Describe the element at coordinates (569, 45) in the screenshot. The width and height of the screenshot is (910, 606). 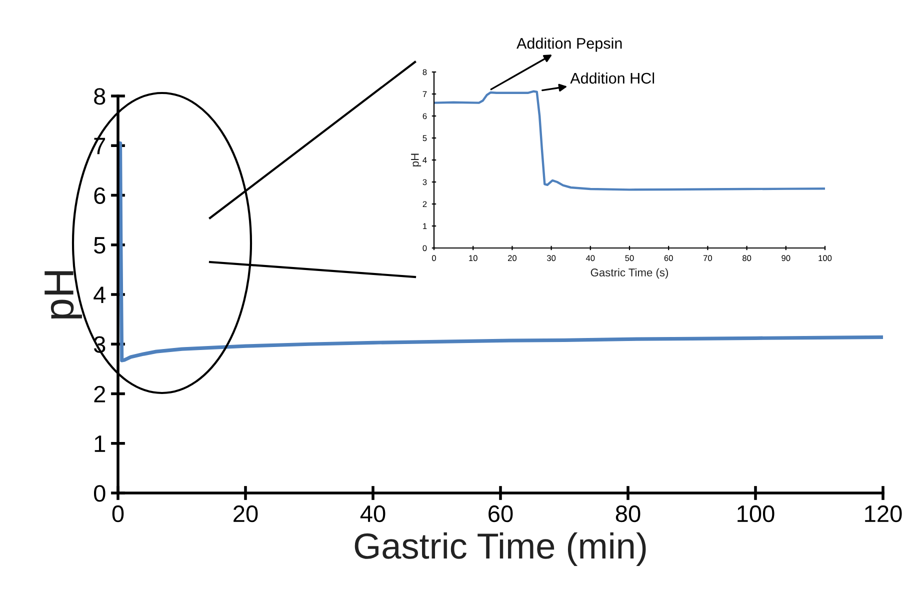
I see `annotation: Addition Pepsin` at that location.